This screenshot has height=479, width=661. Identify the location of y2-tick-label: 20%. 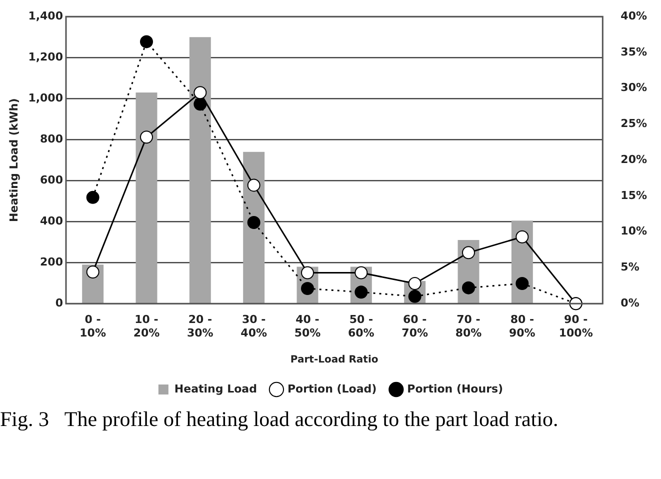
(634, 159).